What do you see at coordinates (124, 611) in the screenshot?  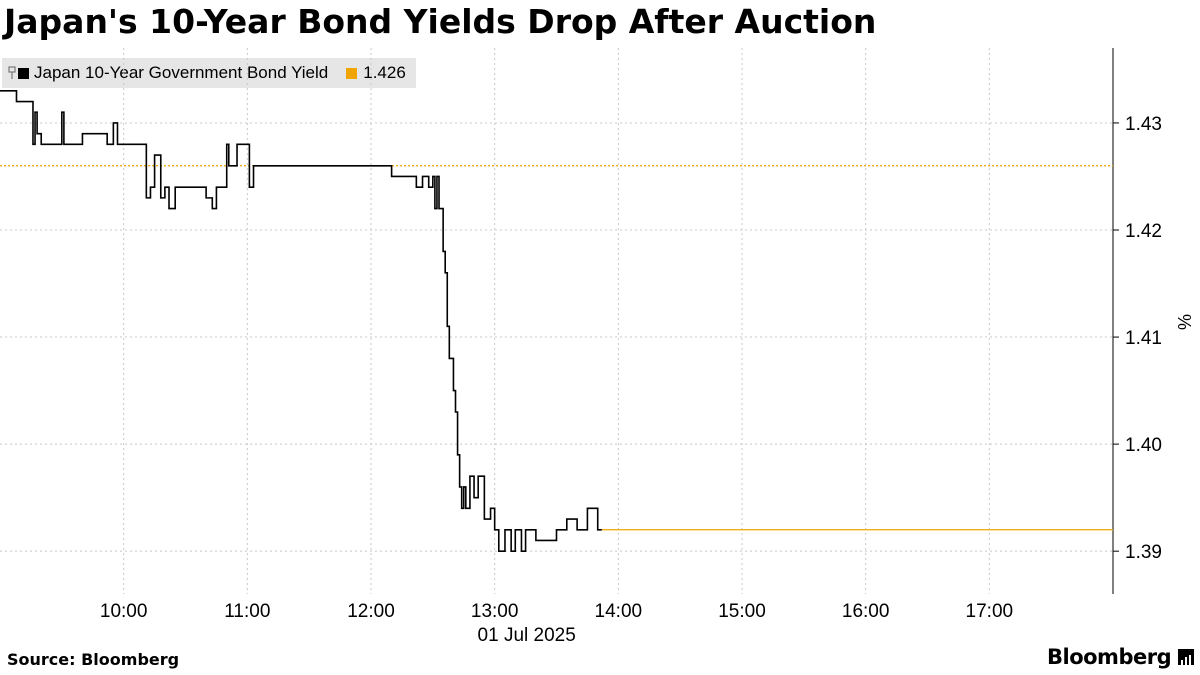 I see `x-tick-label: 10:00` at bounding box center [124, 611].